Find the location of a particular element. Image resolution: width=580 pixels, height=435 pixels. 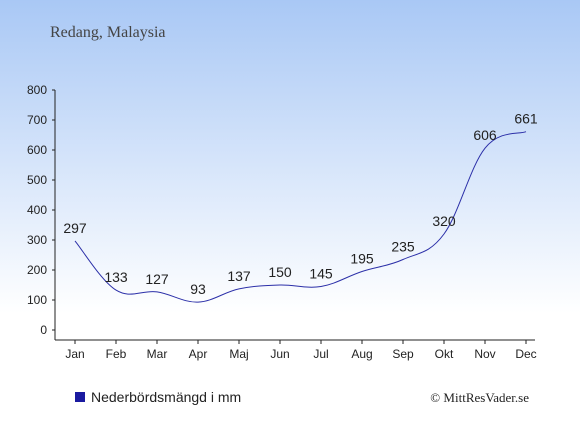

y-tick-label: 100 is located at coordinates (37, 300).